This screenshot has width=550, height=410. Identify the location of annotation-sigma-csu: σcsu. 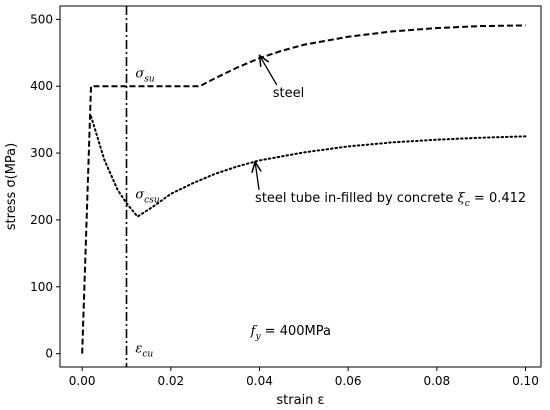
(147, 197).